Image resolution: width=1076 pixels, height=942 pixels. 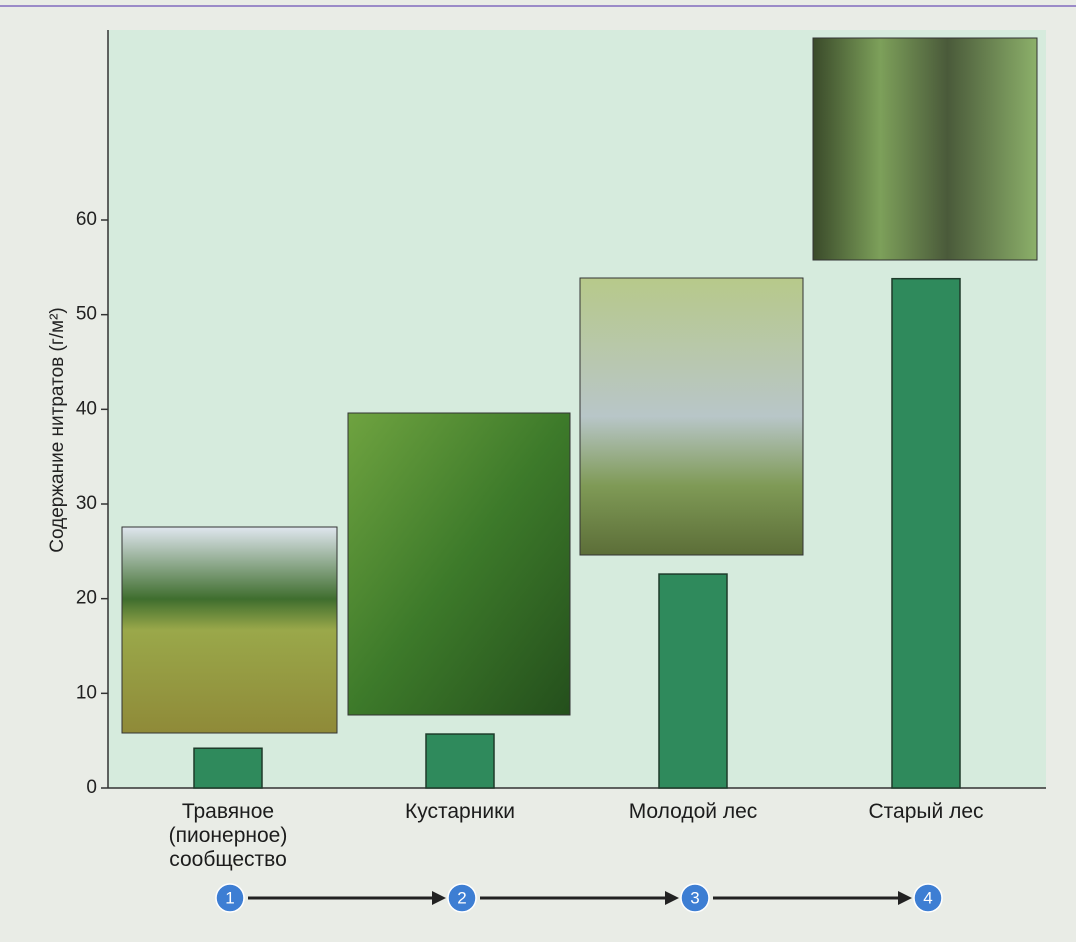 I want to click on stage-number: 3, so click(x=694, y=897).